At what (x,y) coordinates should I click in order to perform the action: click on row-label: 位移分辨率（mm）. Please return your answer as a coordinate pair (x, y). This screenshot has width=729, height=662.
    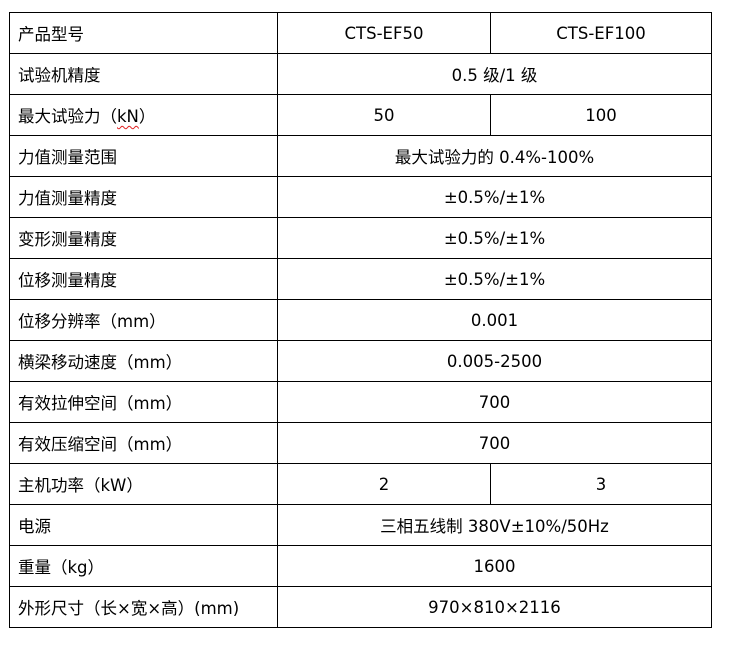
    Looking at the image, I should click on (143, 320).